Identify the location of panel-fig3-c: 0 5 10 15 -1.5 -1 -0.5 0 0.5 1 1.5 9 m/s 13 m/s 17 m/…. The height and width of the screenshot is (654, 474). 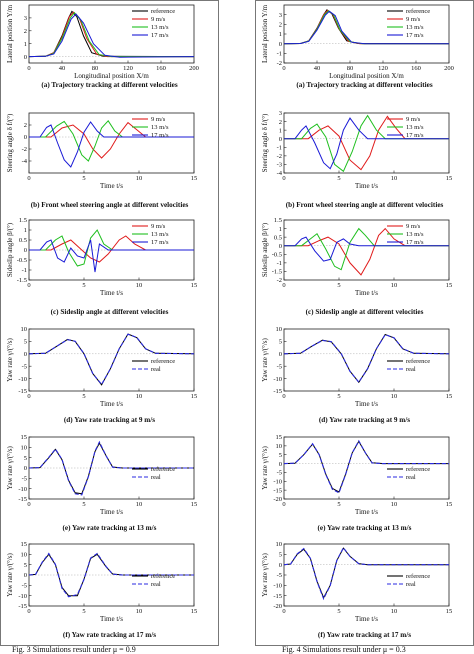
(109, 269).